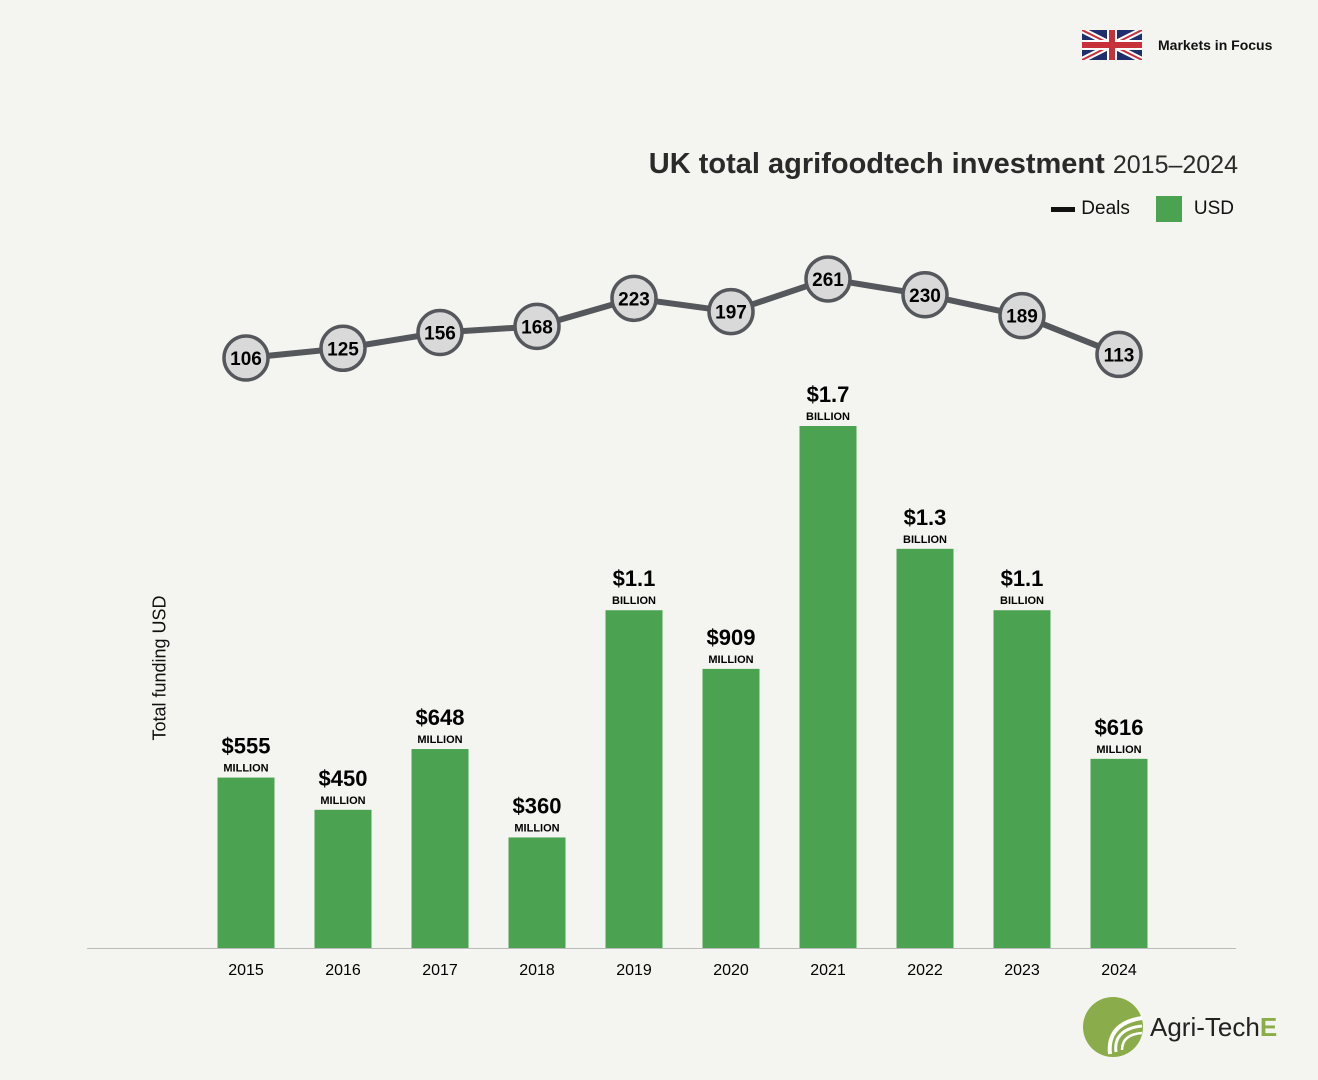  I want to click on legend-deals-label: Deals, so click(1105, 208).